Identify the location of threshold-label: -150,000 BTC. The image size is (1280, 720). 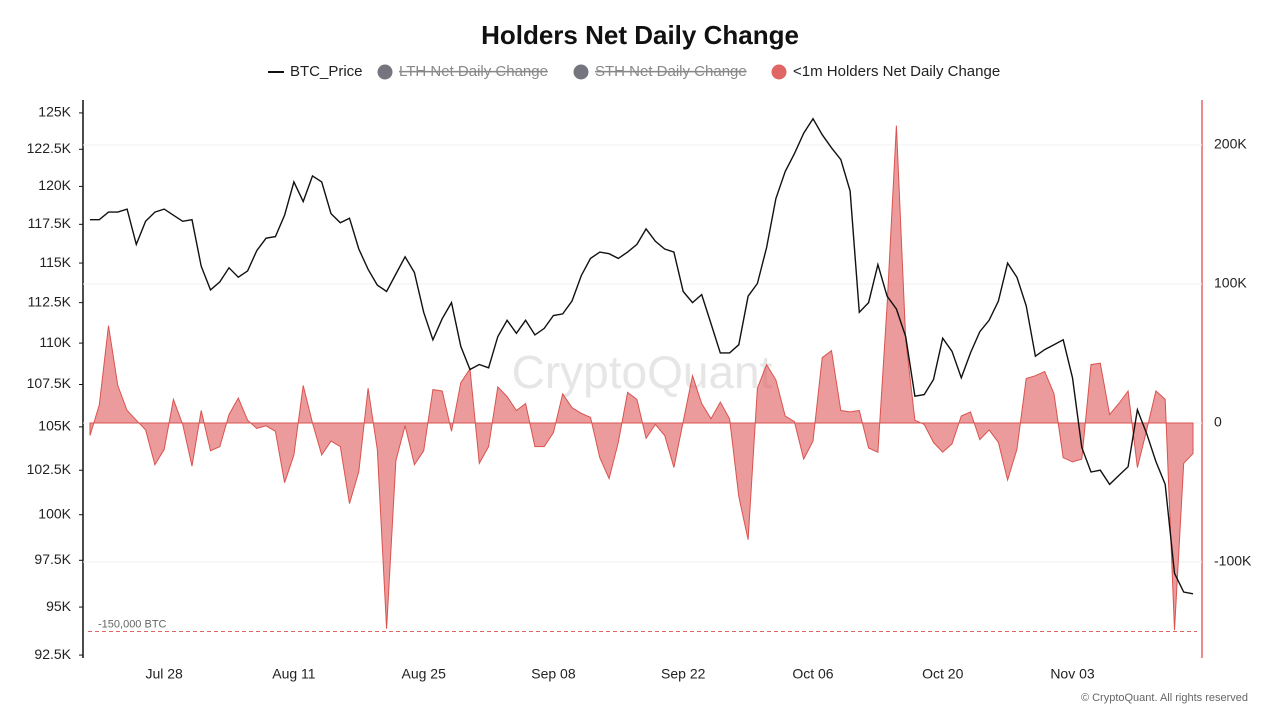
(132, 624).